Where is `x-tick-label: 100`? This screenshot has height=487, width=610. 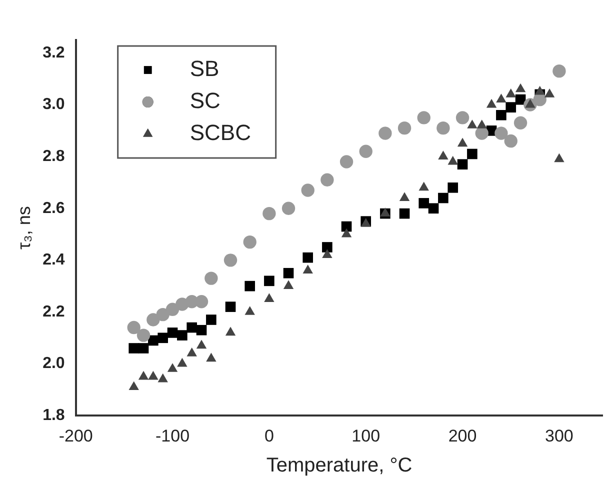 x-tick-label: 100 is located at coordinates (366, 436).